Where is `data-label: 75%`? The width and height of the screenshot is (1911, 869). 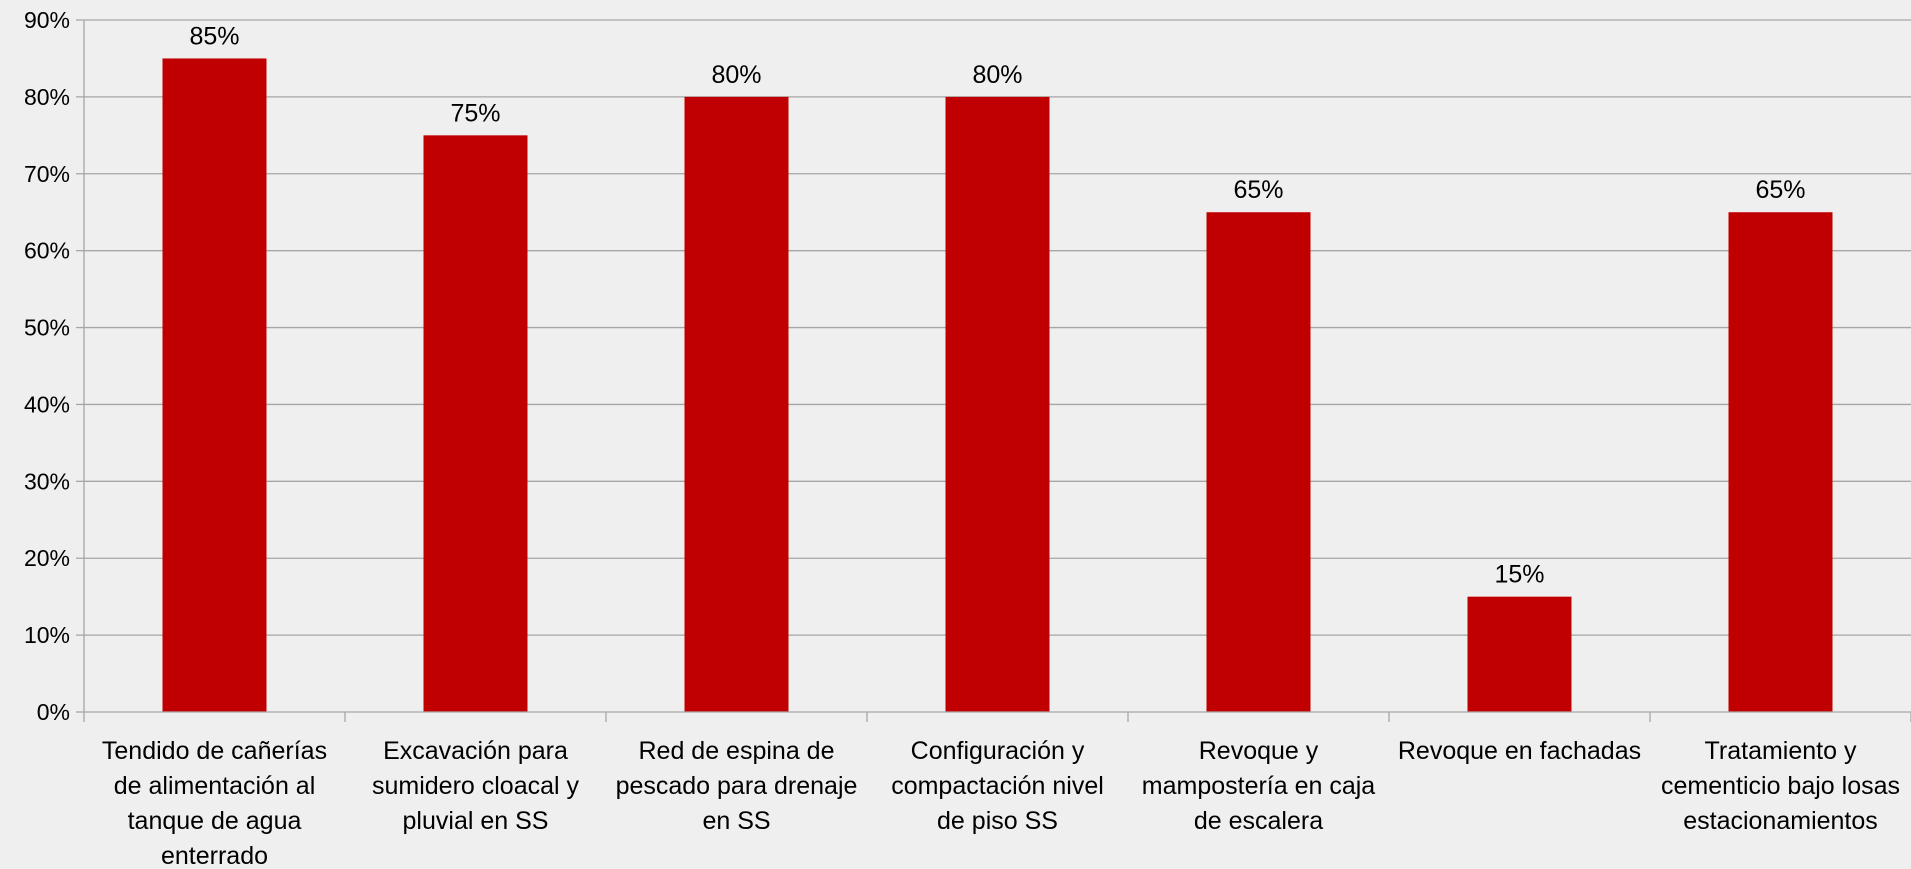 data-label: 75% is located at coordinates (475, 113).